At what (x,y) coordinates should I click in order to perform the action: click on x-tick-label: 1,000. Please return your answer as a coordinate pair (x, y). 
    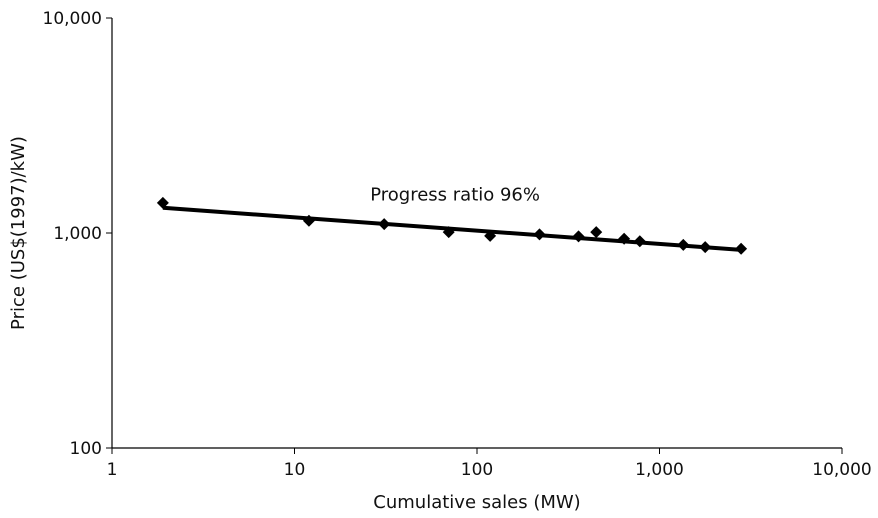
    Looking at the image, I should click on (659, 470).